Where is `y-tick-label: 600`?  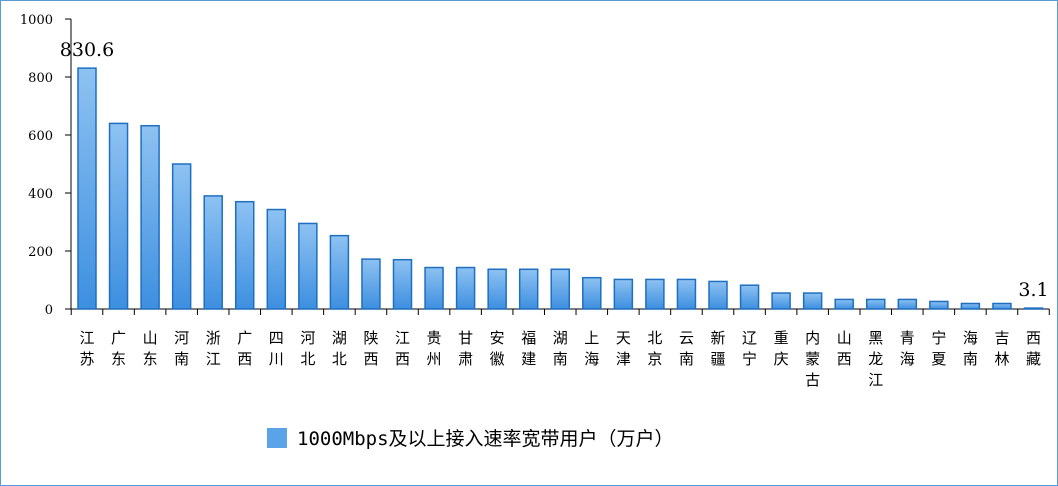
y-tick-label: 600 is located at coordinates (40, 136).